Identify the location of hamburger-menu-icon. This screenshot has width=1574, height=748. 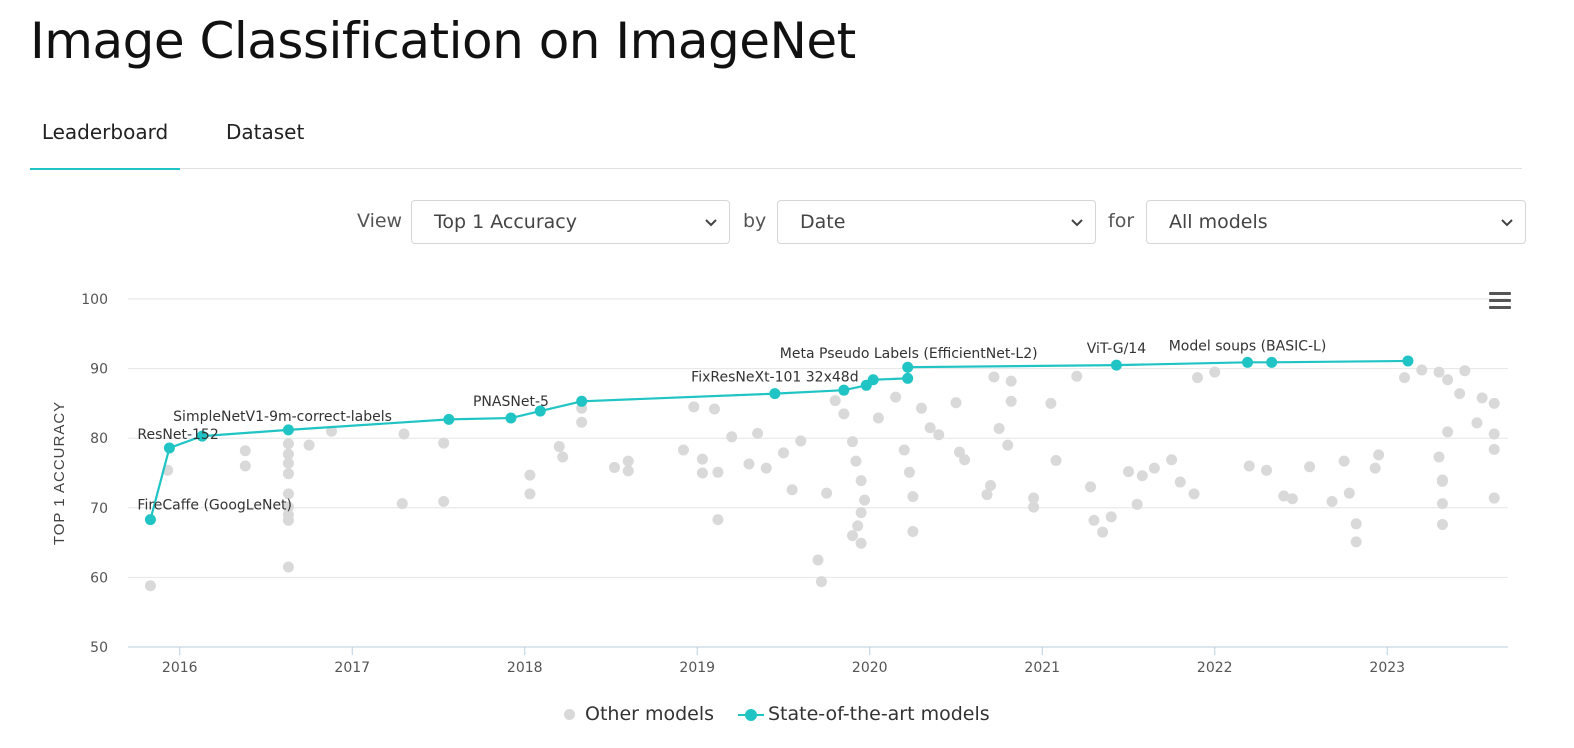
(1500, 301).